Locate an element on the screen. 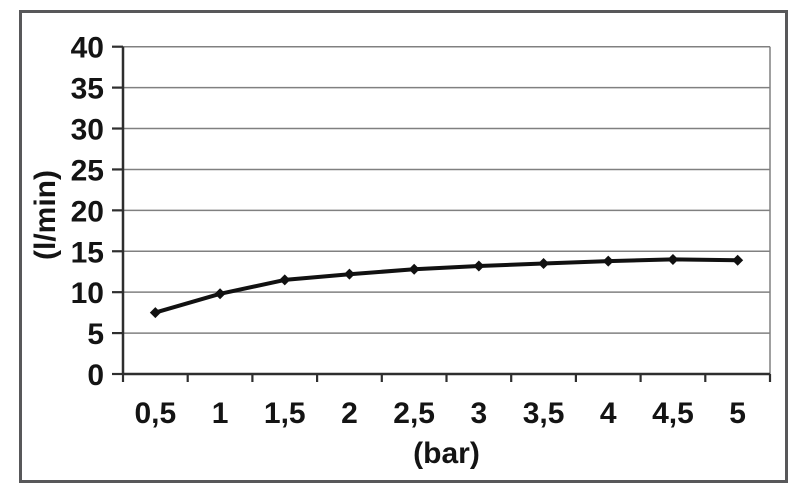  x-tick-label: 3,5 is located at coordinates (544, 413).